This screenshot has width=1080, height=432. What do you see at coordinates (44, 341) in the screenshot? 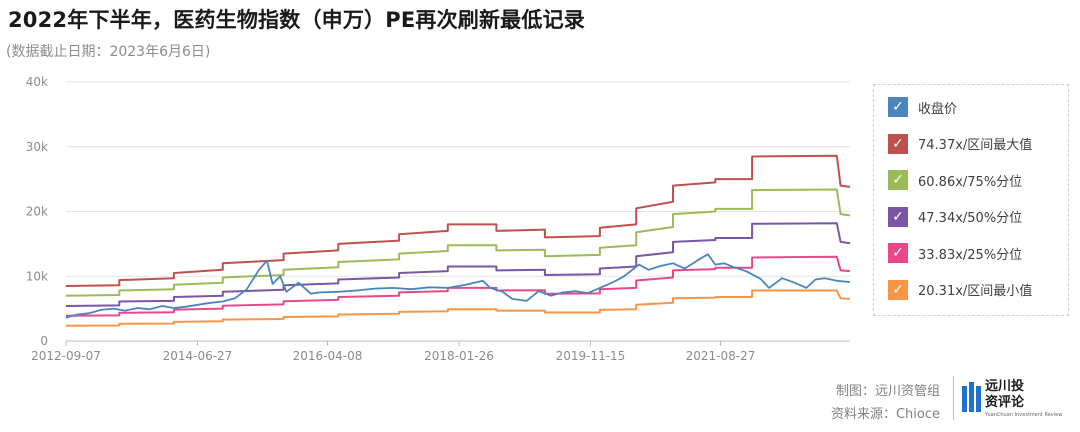
I see `y-tick-label: 0` at bounding box center [44, 341].